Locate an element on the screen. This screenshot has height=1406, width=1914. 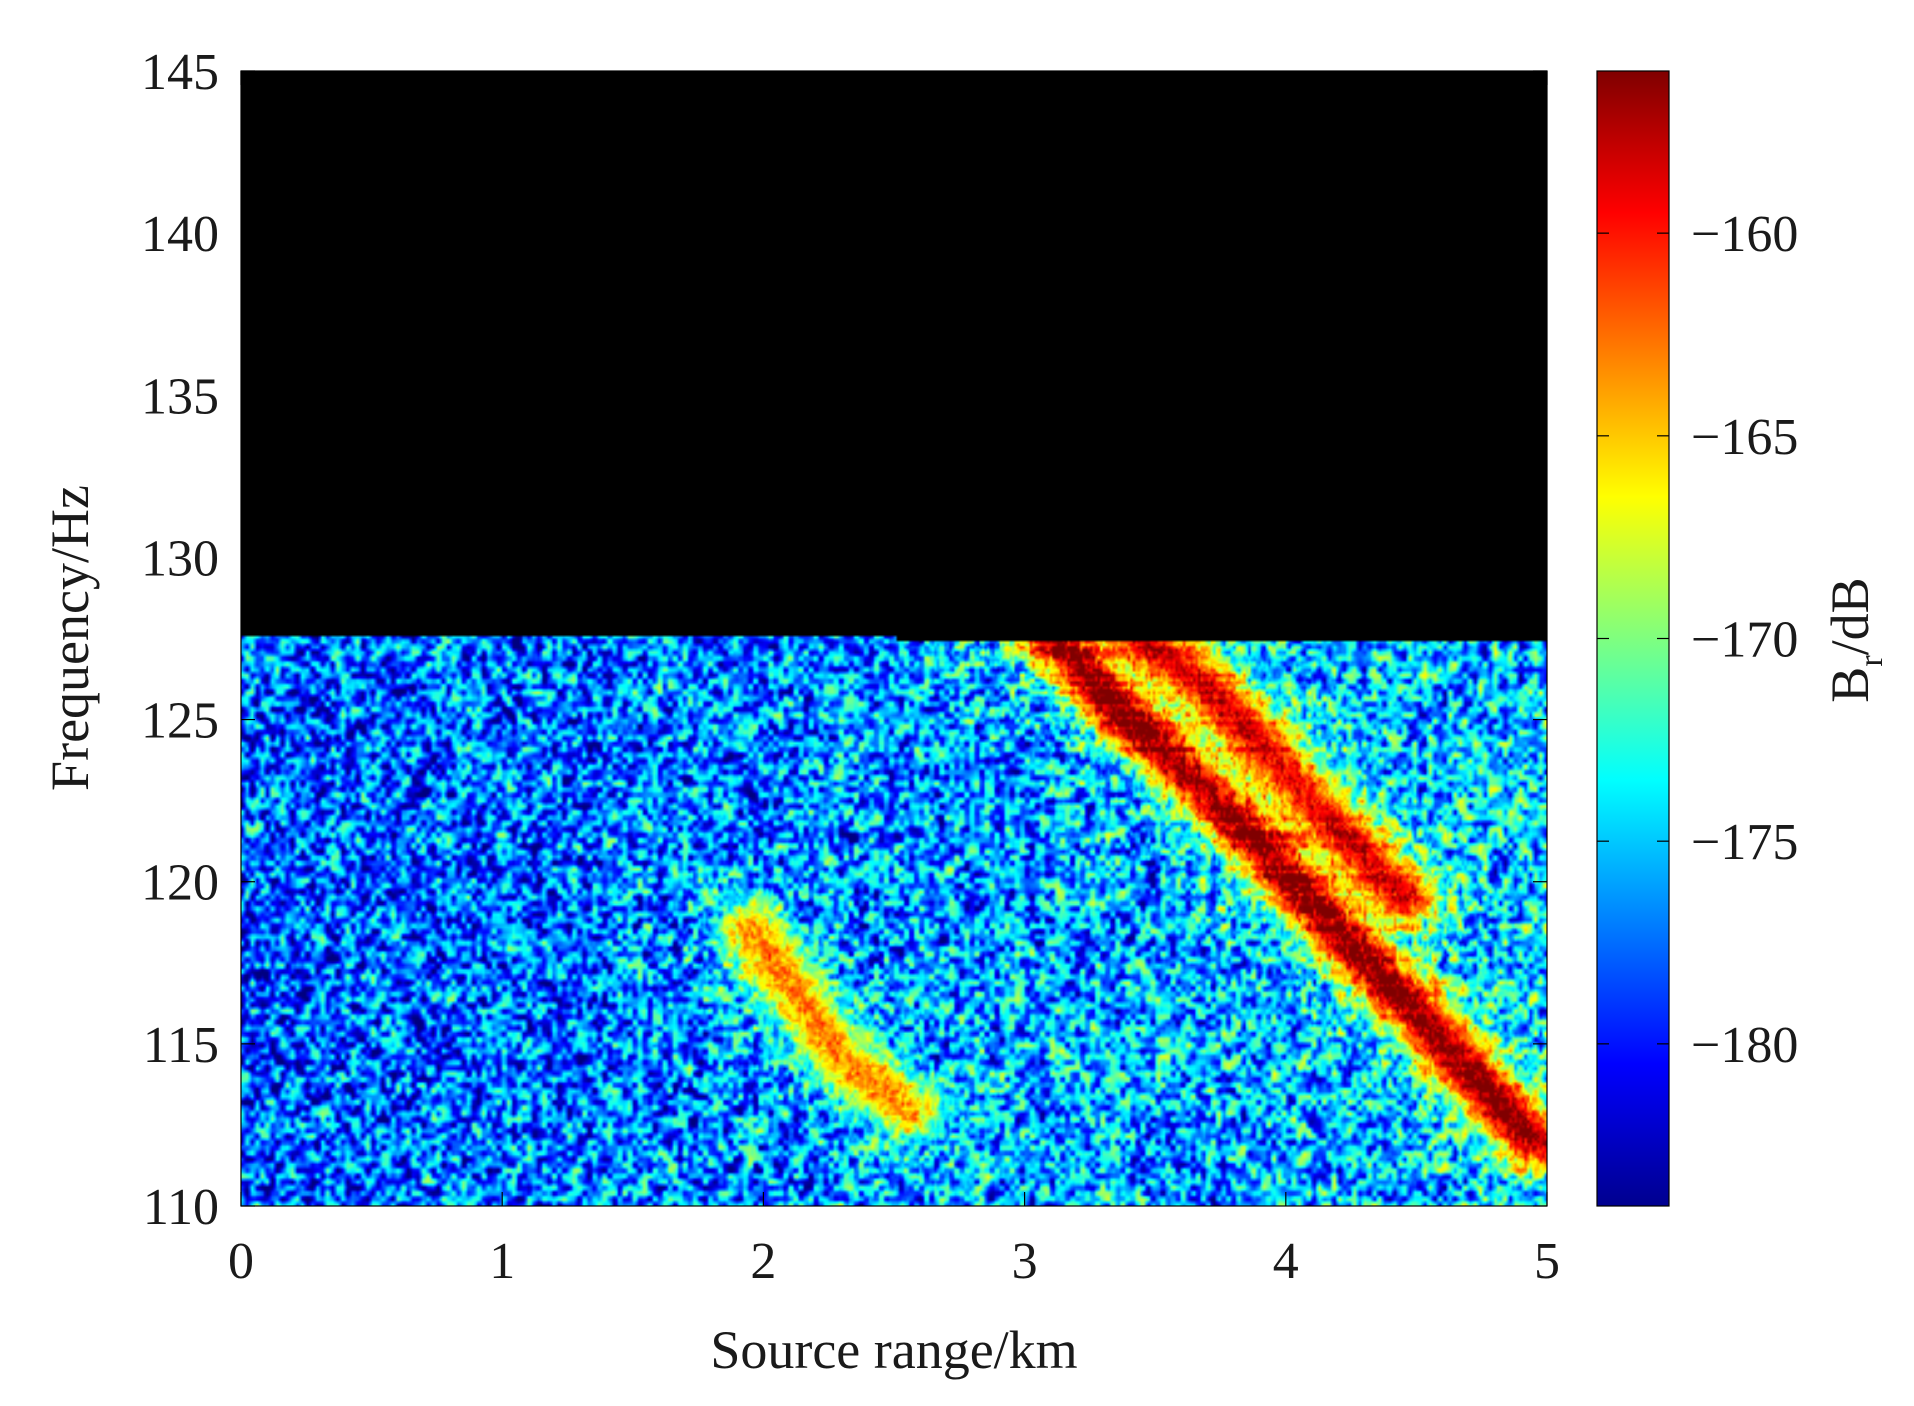
colorbar-tick-label: −160 is located at coordinates (1744, 234).